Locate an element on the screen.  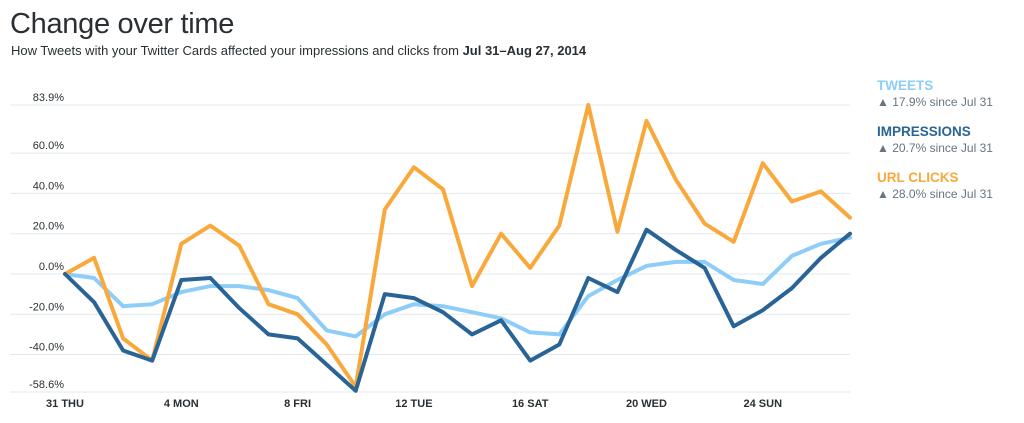
y-tick-label: 40.0% is located at coordinates (48, 186).